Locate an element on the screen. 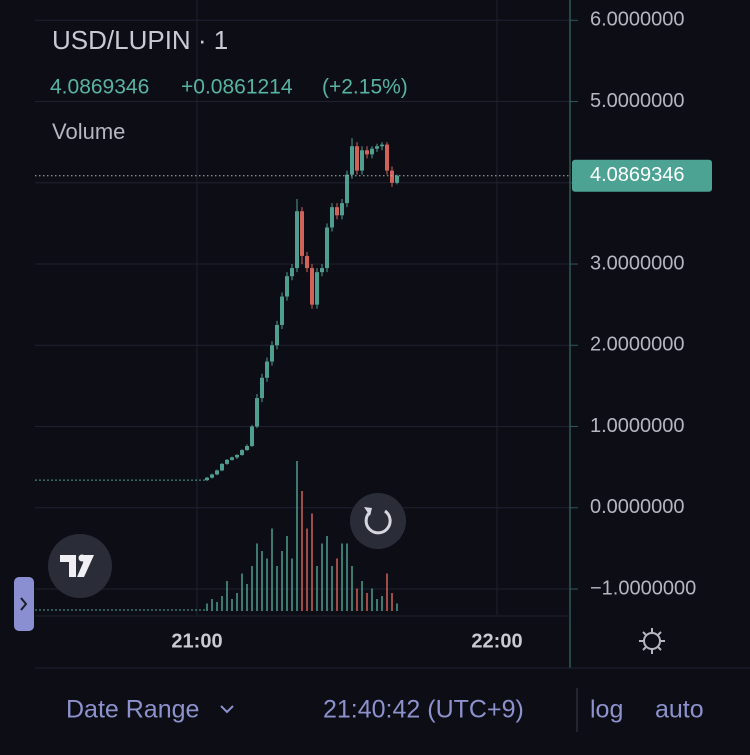 This screenshot has width=750, height=755. y-tick-label: 0.0000000 is located at coordinates (637, 507).